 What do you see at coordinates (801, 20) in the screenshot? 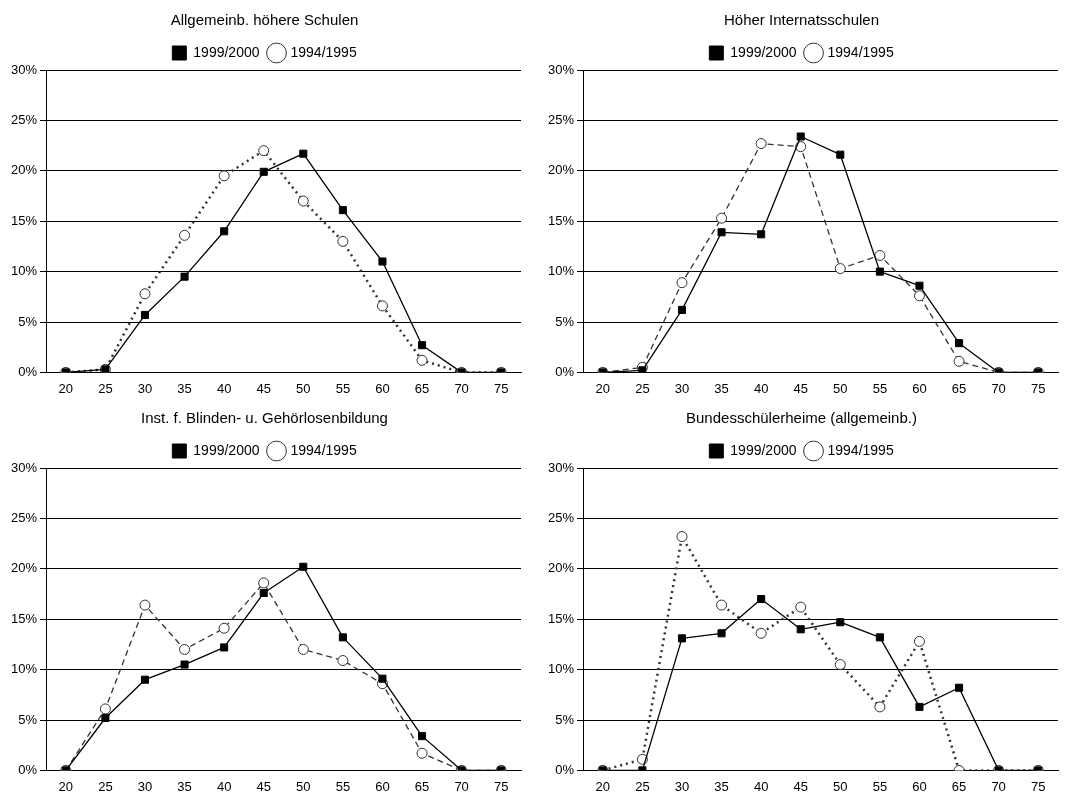
I see `chart-title: Höher Internatsschulen` at bounding box center [801, 20].